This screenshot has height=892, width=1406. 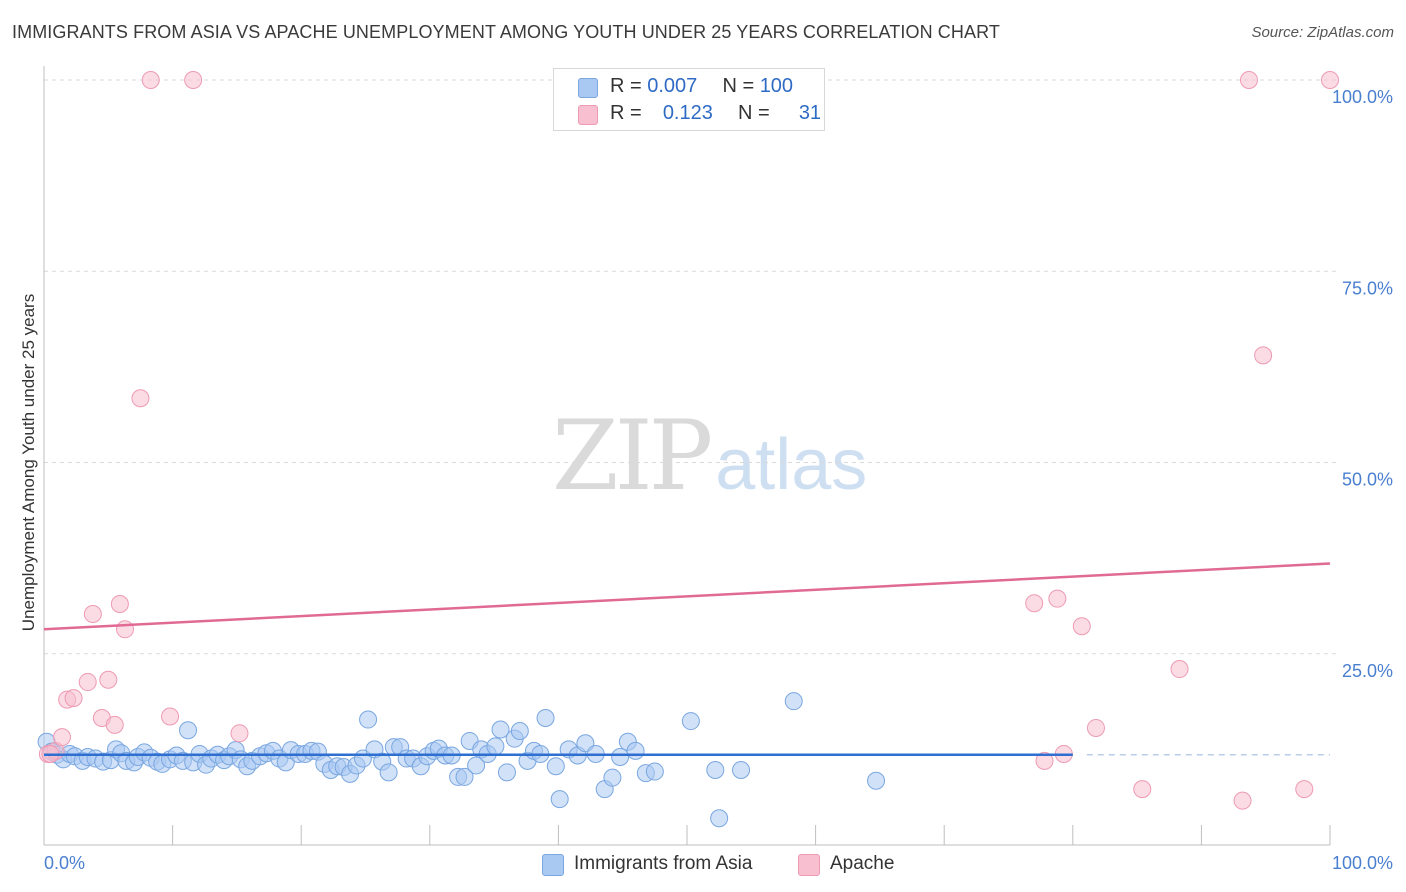 I want to click on watermark-zip: ZIP, so click(x=632, y=456).